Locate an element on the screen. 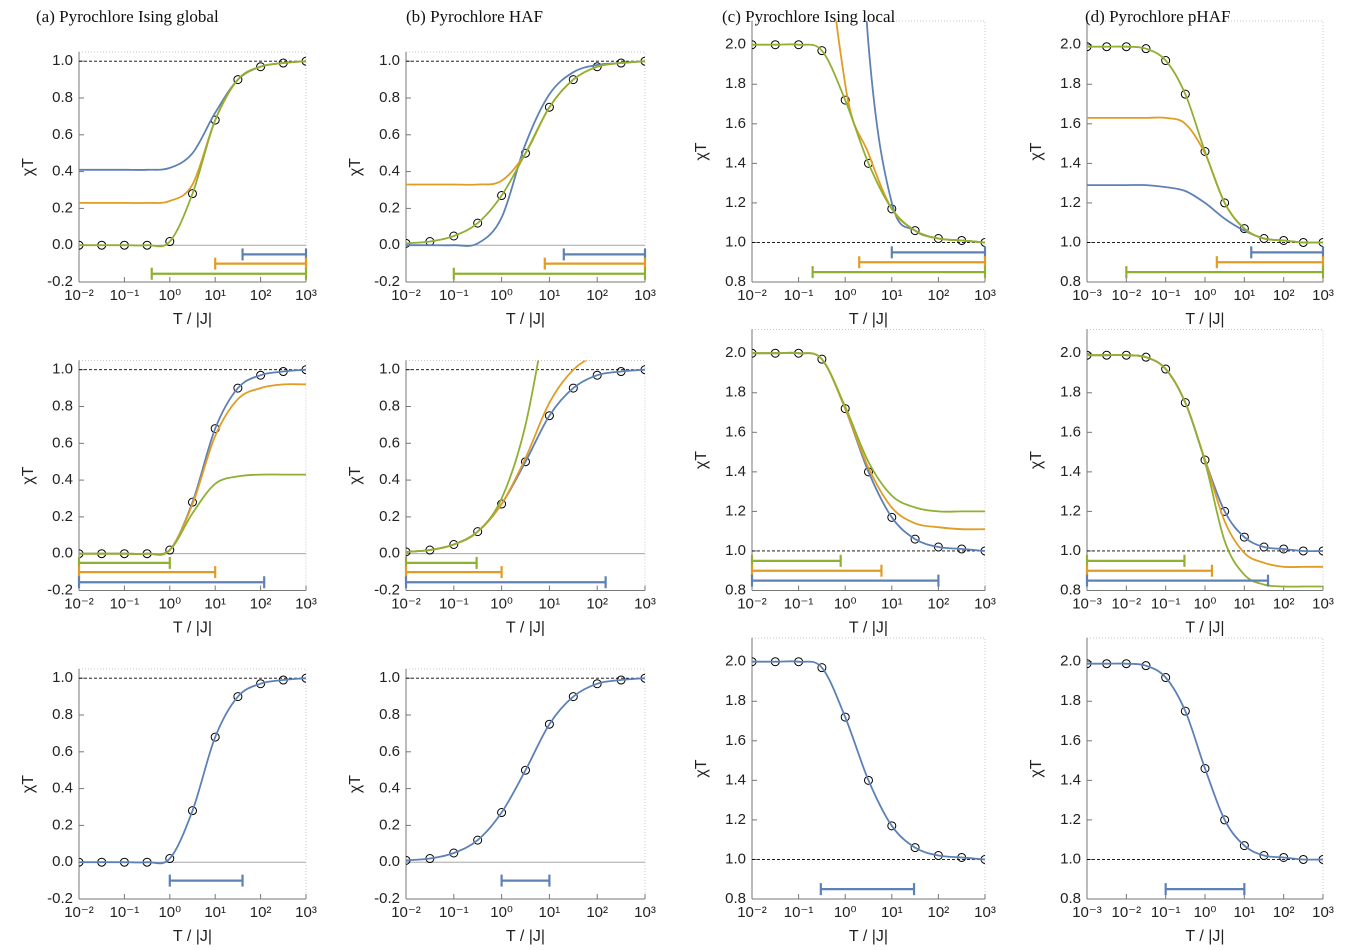 The height and width of the screenshot is (950, 1353). y-tick-label: 0.6 is located at coordinates (62, 751).